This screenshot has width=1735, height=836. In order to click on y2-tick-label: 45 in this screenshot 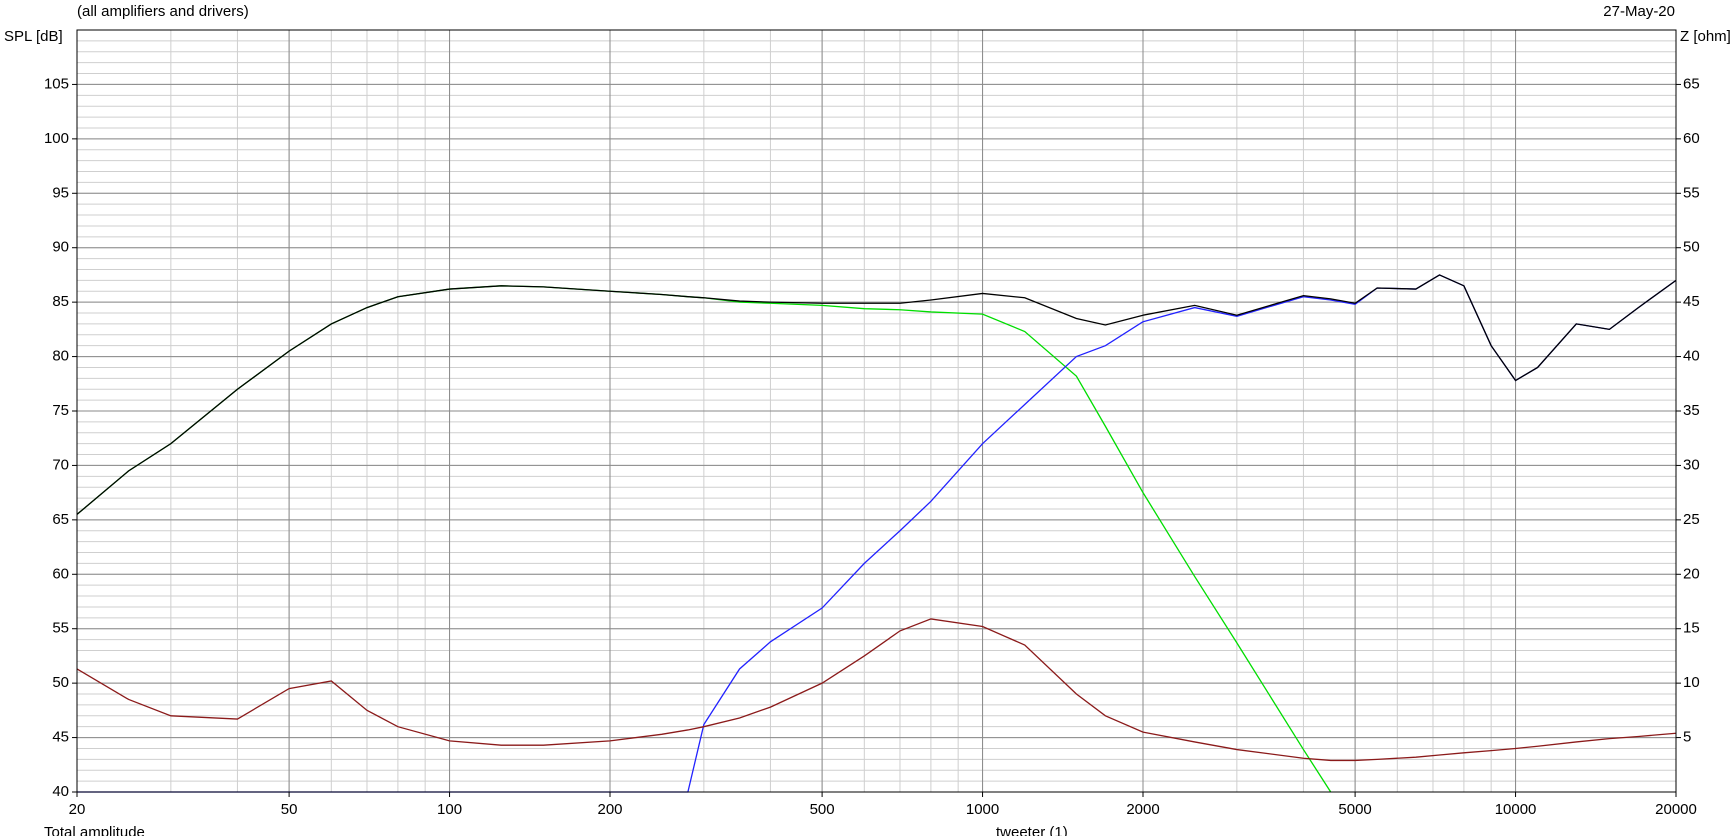, I will do `click(1691, 301)`.